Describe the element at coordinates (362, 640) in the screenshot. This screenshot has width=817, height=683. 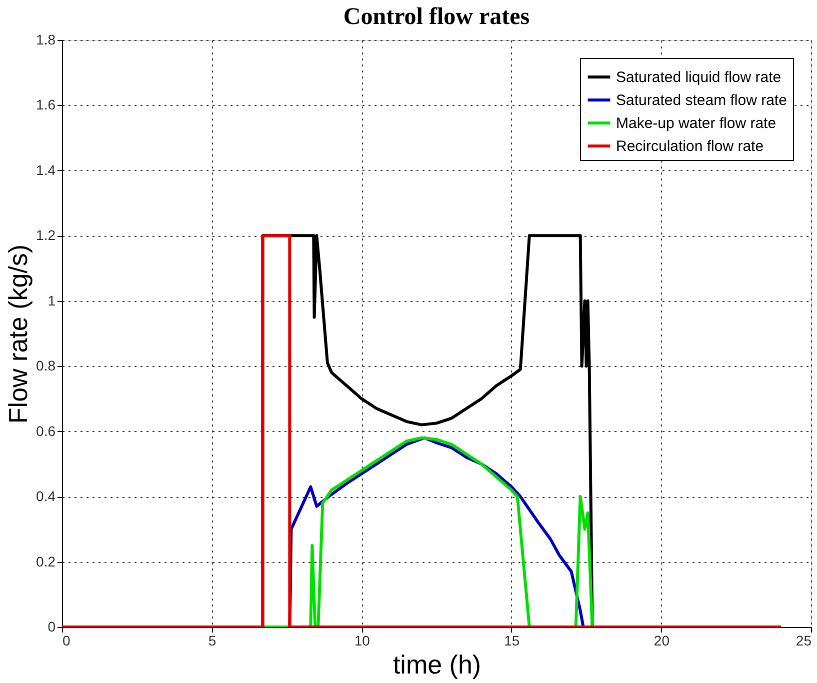
I see `x-tick-label: 10` at that location.